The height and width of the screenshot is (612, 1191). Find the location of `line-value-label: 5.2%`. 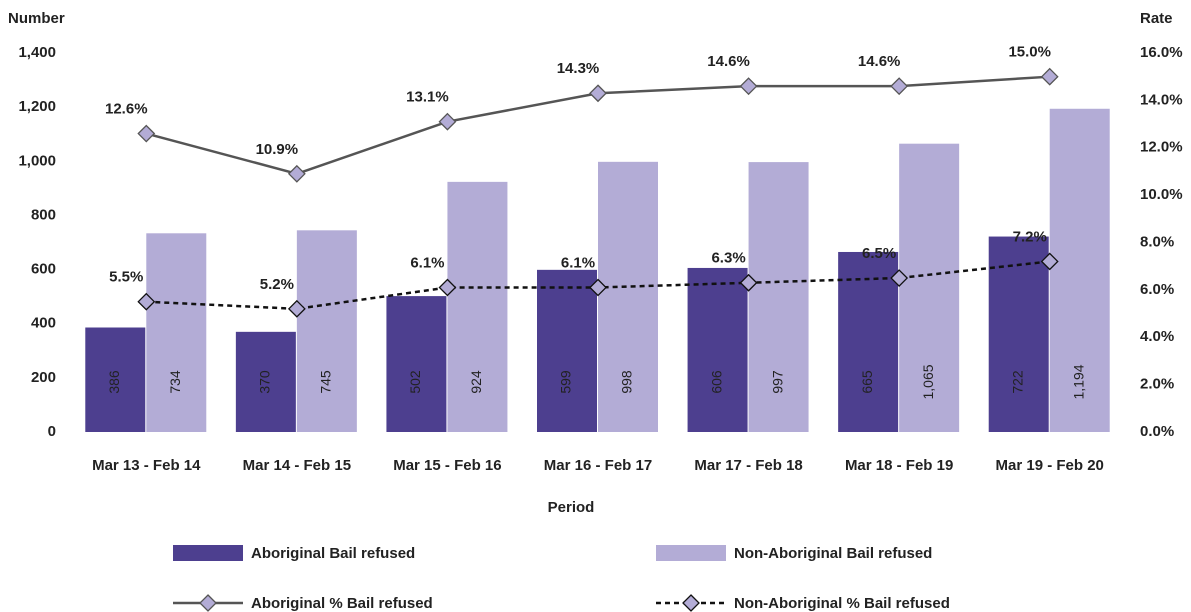

line-value-label: 5.2% is located at coordinates (277, 284).